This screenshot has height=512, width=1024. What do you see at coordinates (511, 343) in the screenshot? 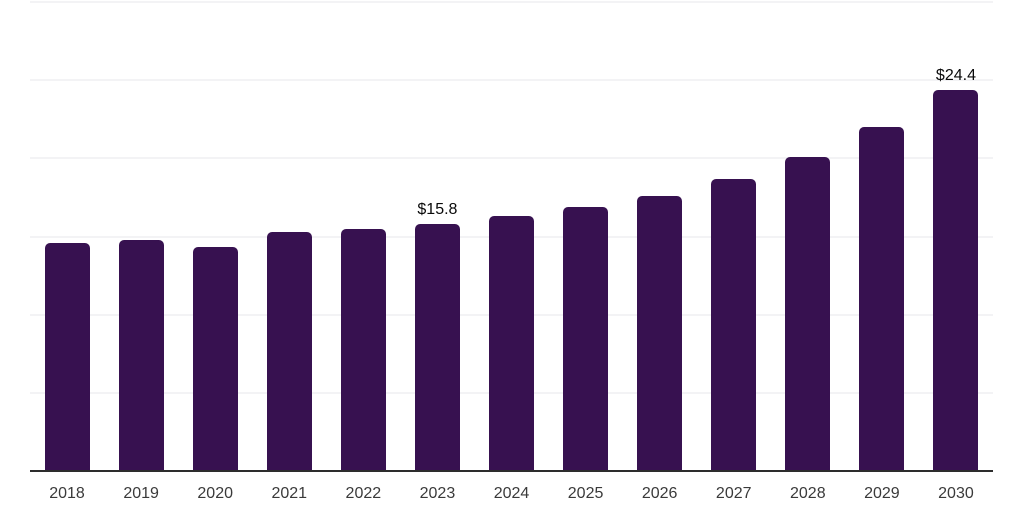
I see `bar-2024` at bounding box center [511, 343].